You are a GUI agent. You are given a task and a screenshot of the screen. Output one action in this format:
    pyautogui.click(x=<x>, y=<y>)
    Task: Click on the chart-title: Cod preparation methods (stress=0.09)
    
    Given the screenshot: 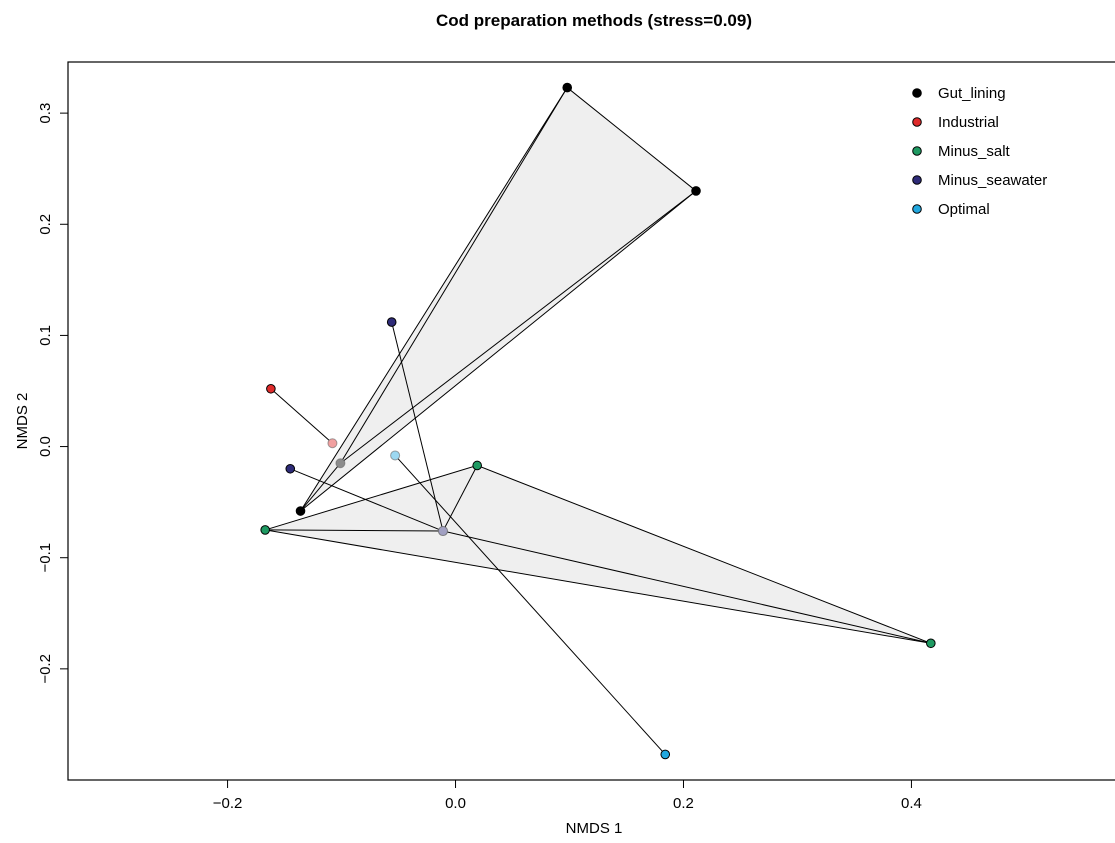 What is the action you would take?
    pyautogui.click(x=594, y=20)
    